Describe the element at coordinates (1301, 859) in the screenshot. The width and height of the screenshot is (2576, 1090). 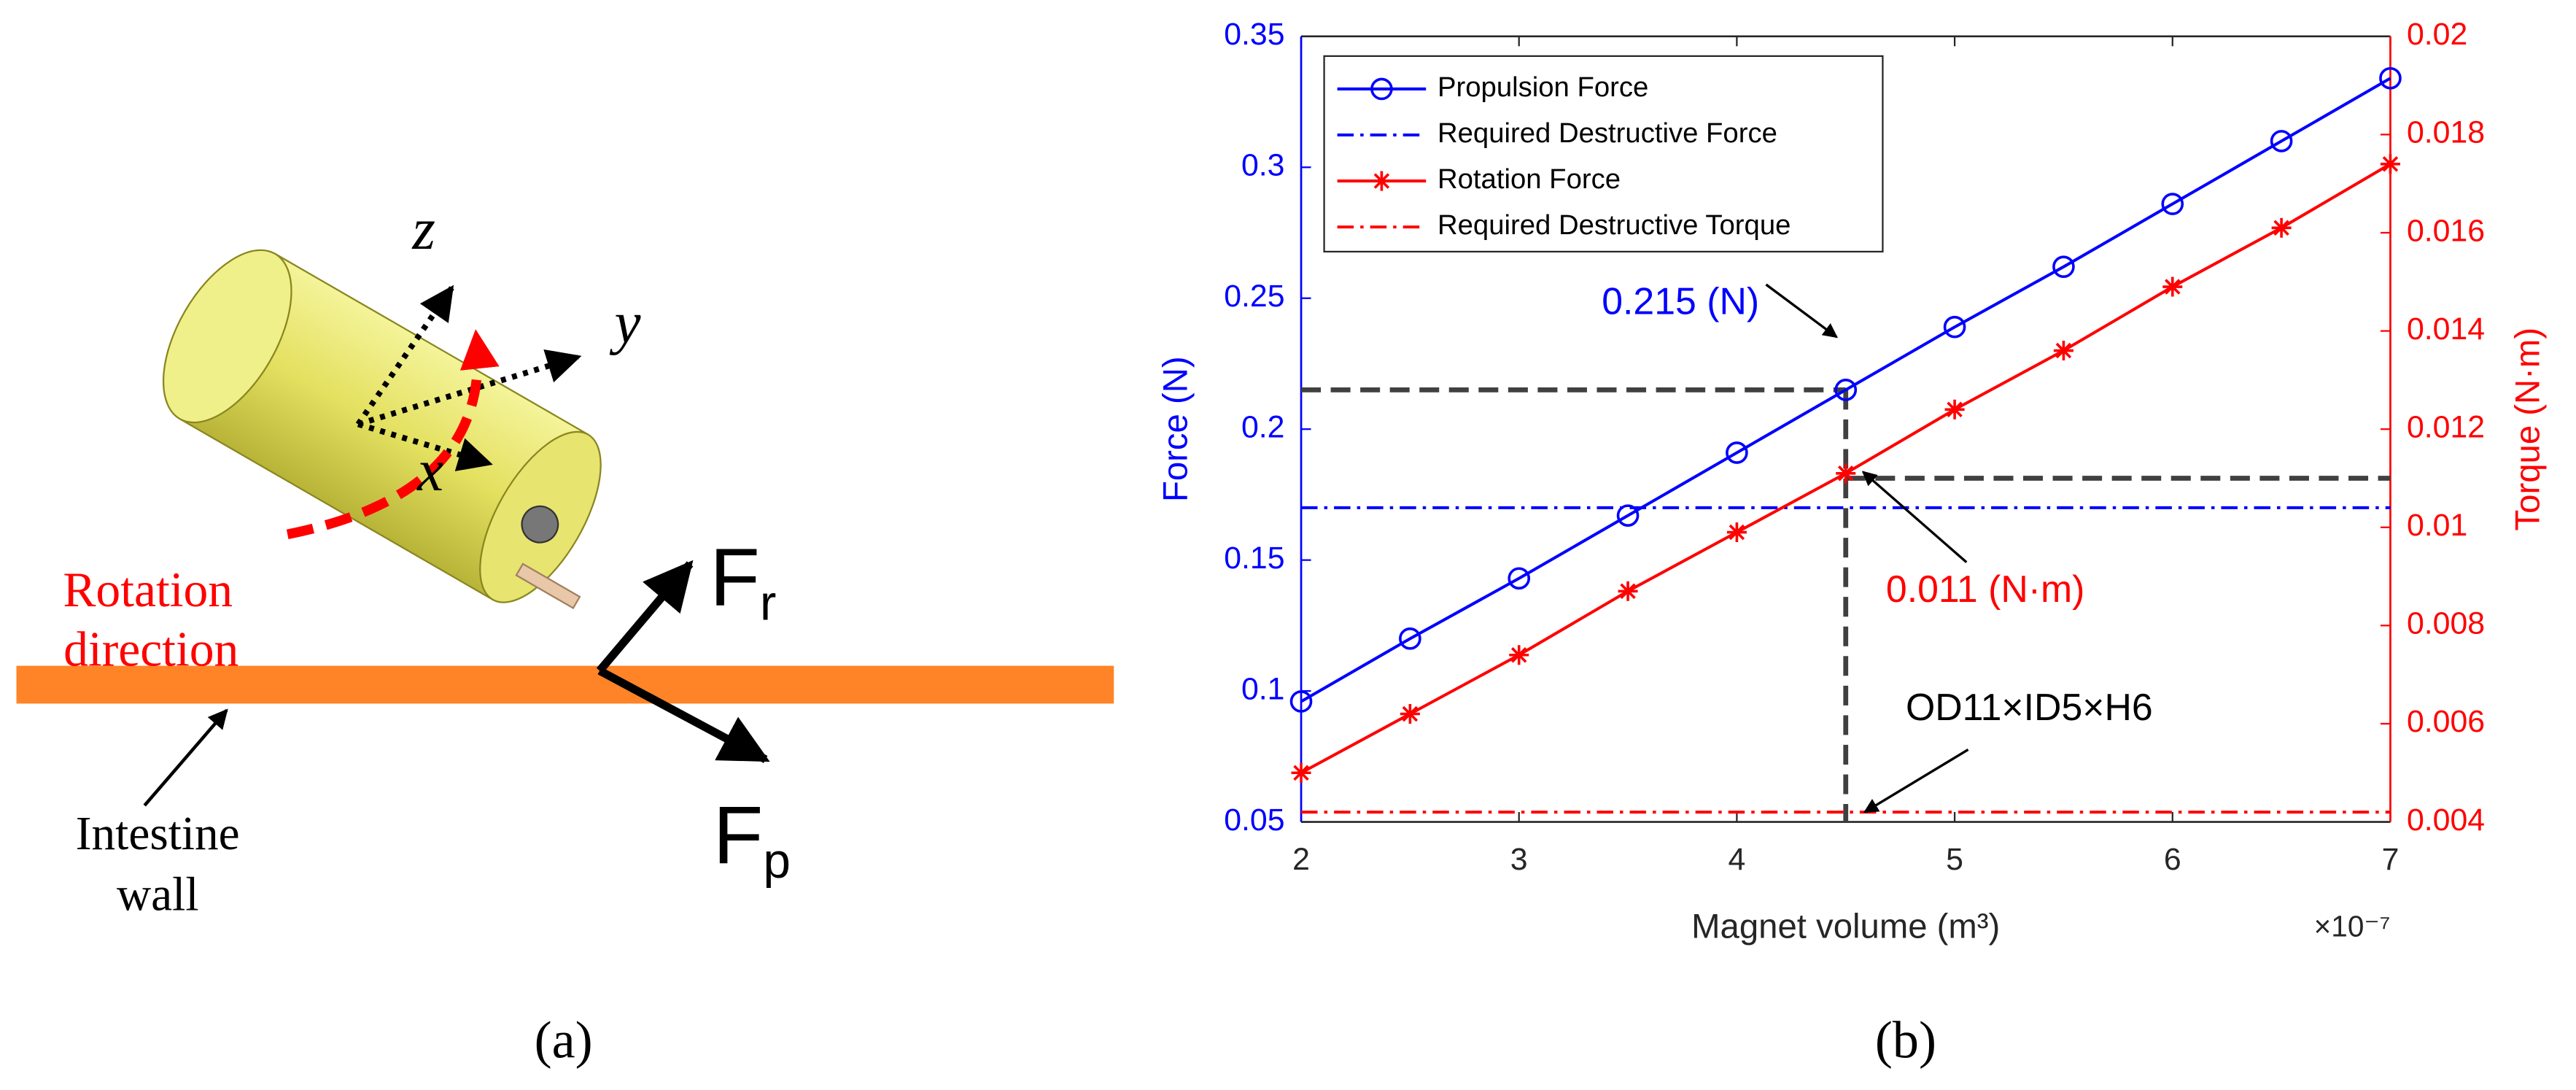
I see `x-tick-label: 2` at that location.